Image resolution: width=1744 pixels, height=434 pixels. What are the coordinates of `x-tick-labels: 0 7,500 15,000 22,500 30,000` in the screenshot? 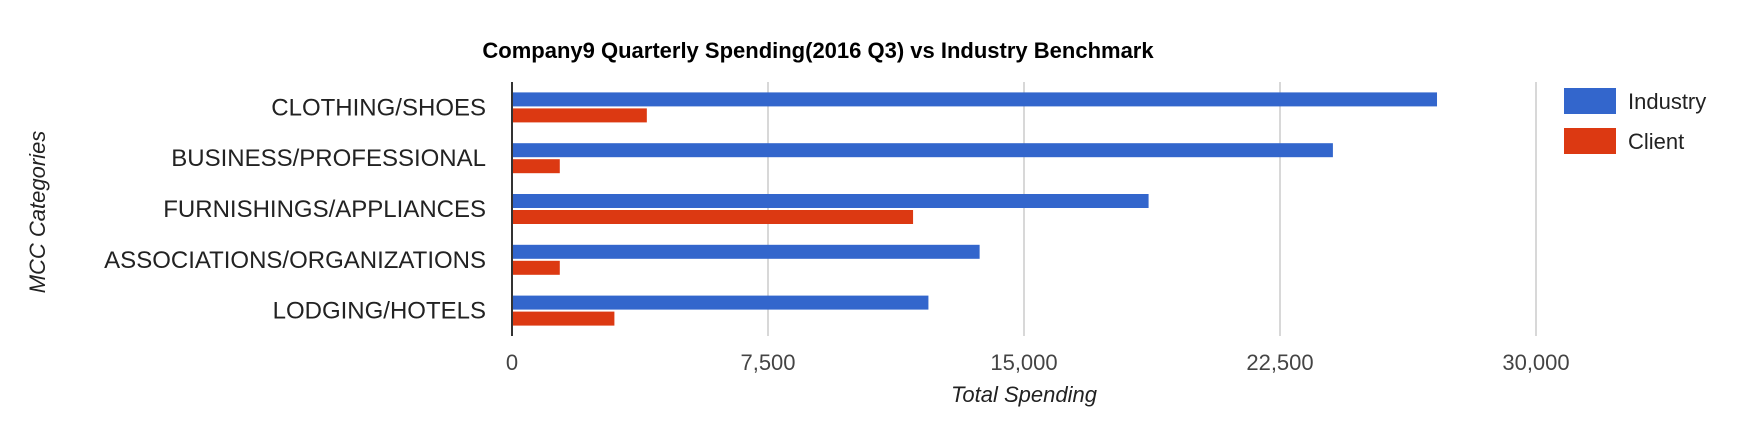 It's located at (1038, 362).